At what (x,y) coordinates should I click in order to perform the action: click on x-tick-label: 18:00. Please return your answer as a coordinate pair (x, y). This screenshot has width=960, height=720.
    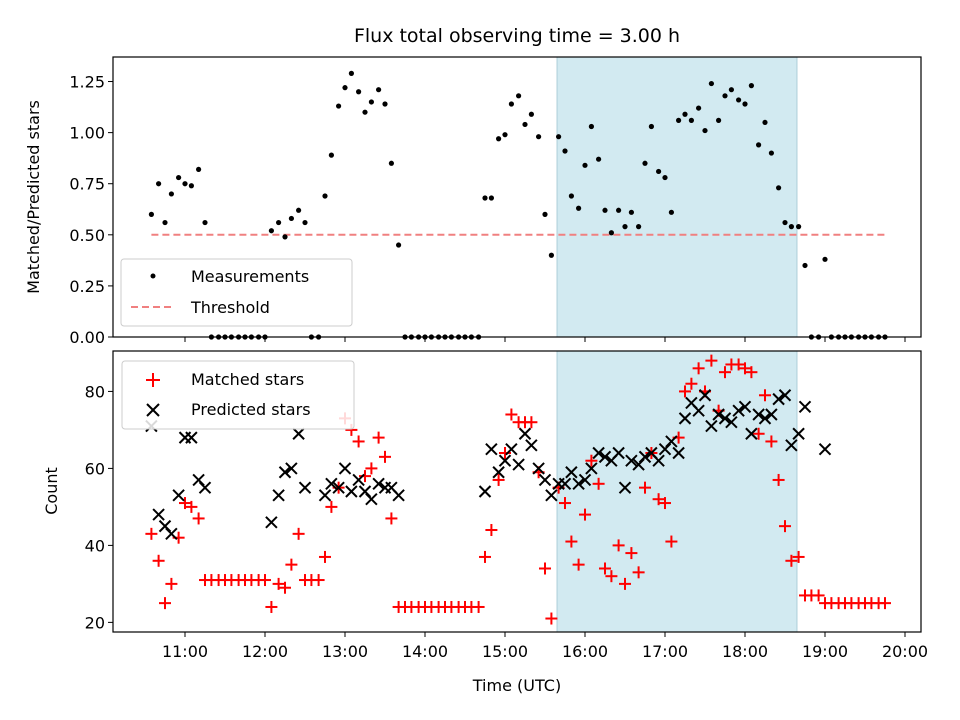
    Looking at the image, I should click on (745, 651).